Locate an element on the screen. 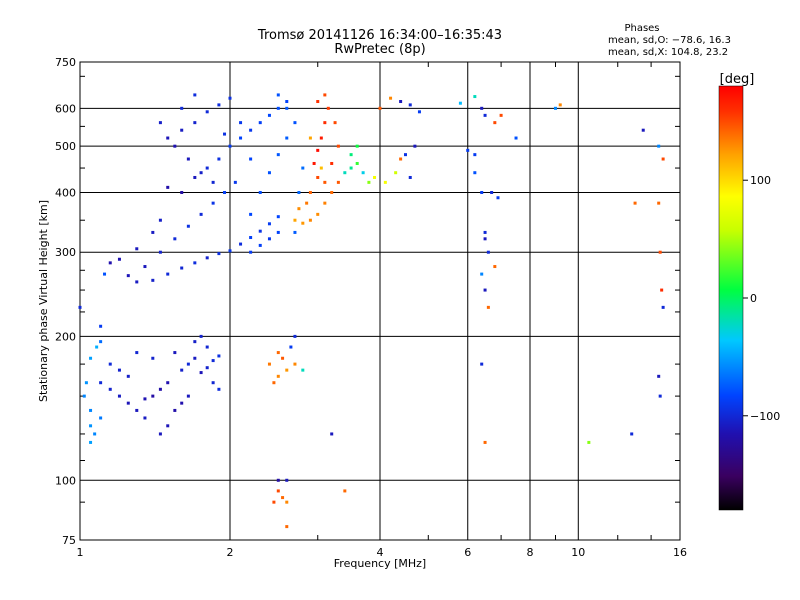 This screenshot has width=800, height=600. x-tick-label: 10 is located at coordinates (578, 552).